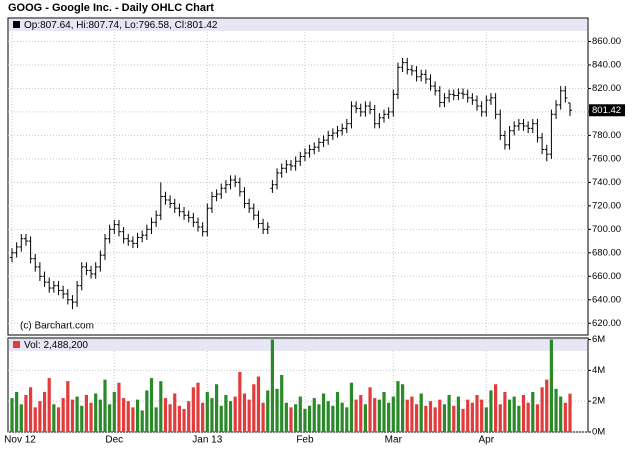 This screenshot has height=473, width=640. I want to click on y-tick-label: 740.00, so click(606, 182).